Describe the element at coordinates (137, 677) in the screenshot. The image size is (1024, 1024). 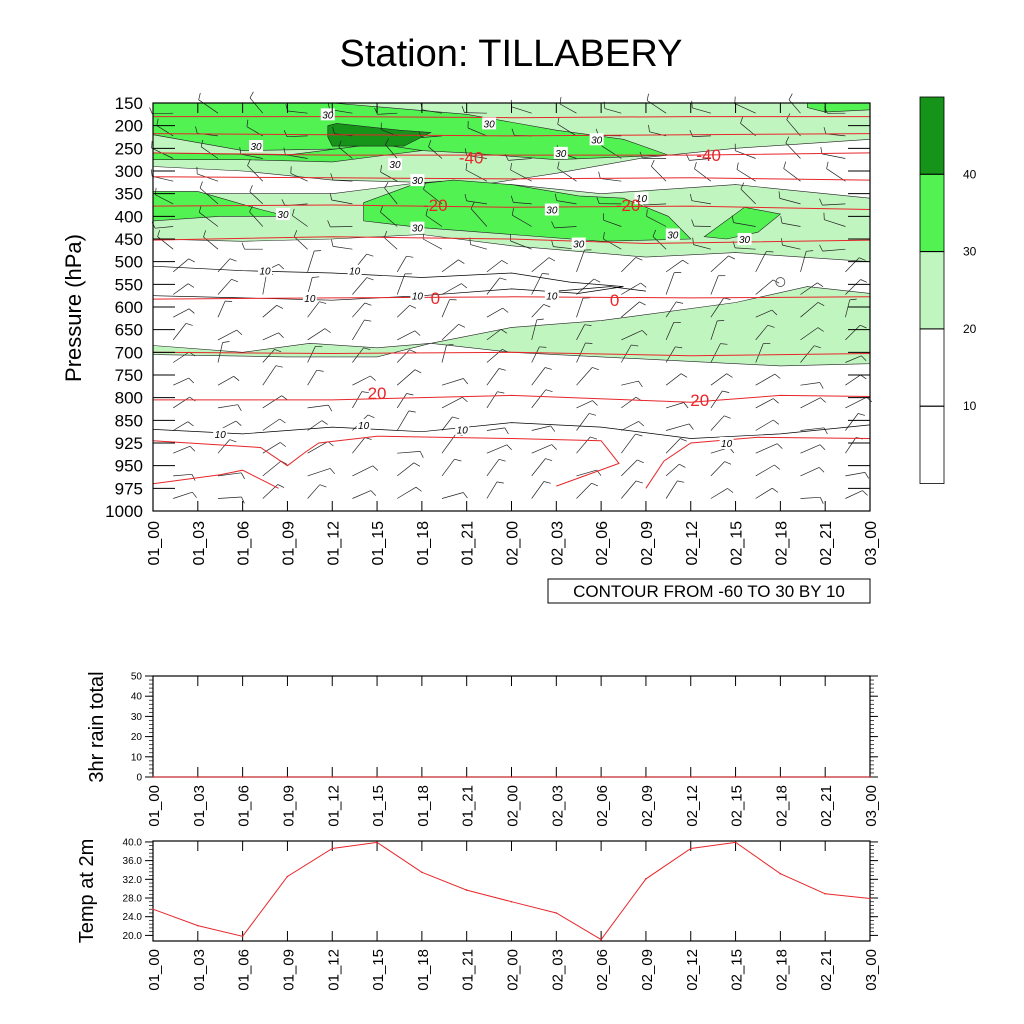
I see `rain-y-tick-label-5: 50` at that location.